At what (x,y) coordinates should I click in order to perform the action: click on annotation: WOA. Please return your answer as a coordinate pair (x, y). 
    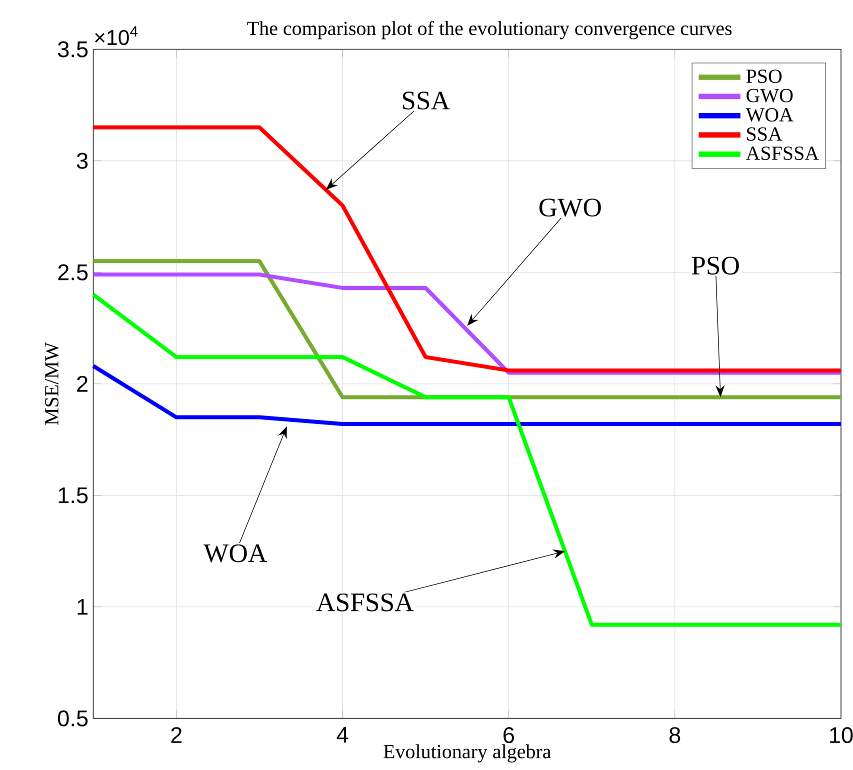
    Looking at the image, I should click on (235, 553).